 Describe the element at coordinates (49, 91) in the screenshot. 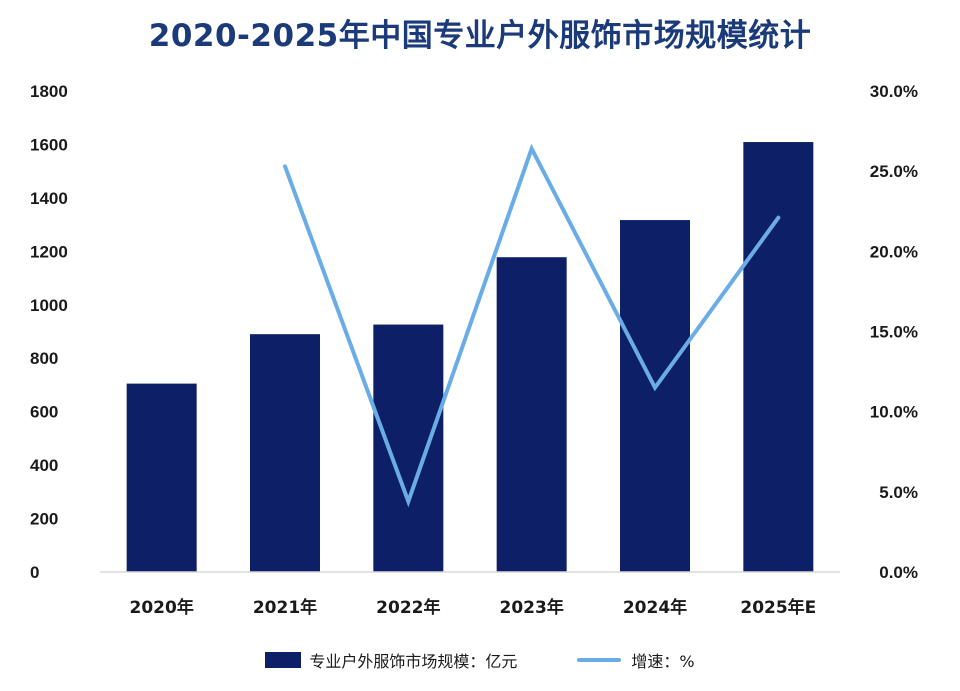

I see `y-left-tick-label: 1800` at that location.